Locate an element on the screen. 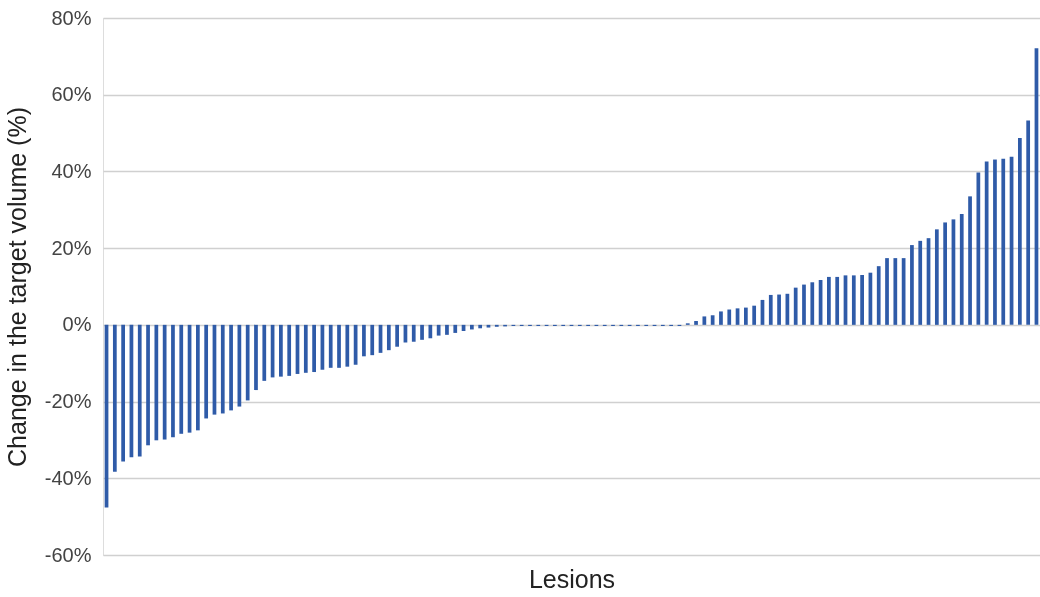 The width and height of the screenshot is (1040, 597). y-tick-label: 40% is located at coordinates (71, 170).